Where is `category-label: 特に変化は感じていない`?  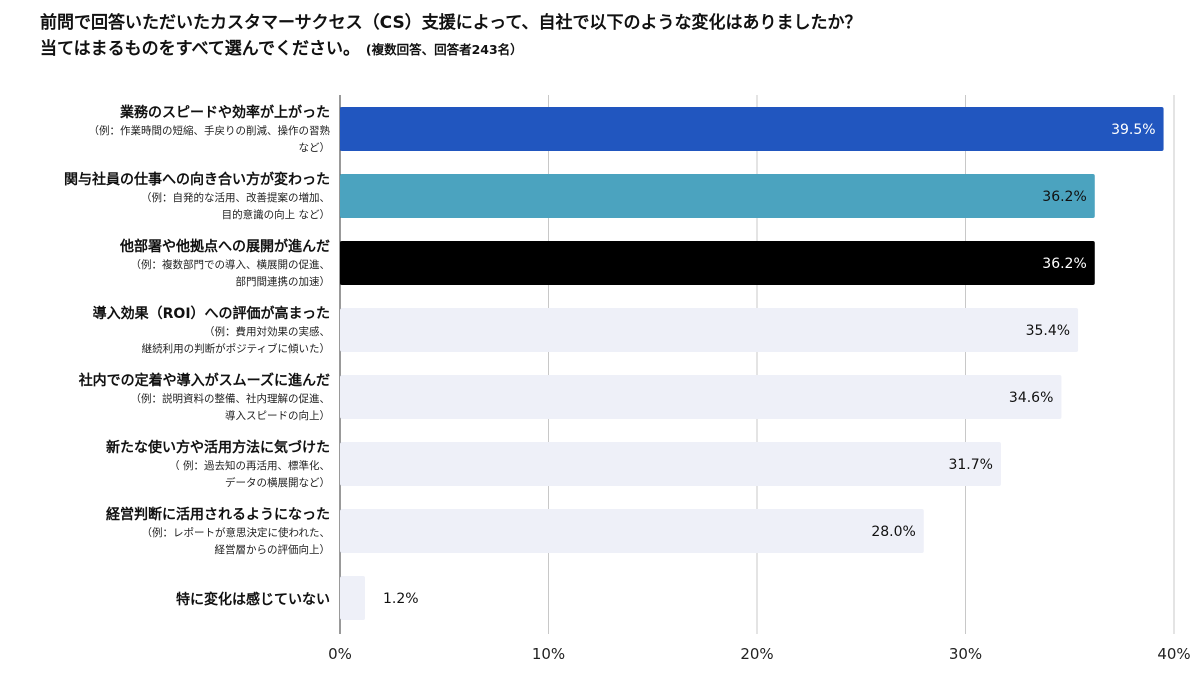
category-label: 特に変化は感じていない is located at coordinates (253, 599).